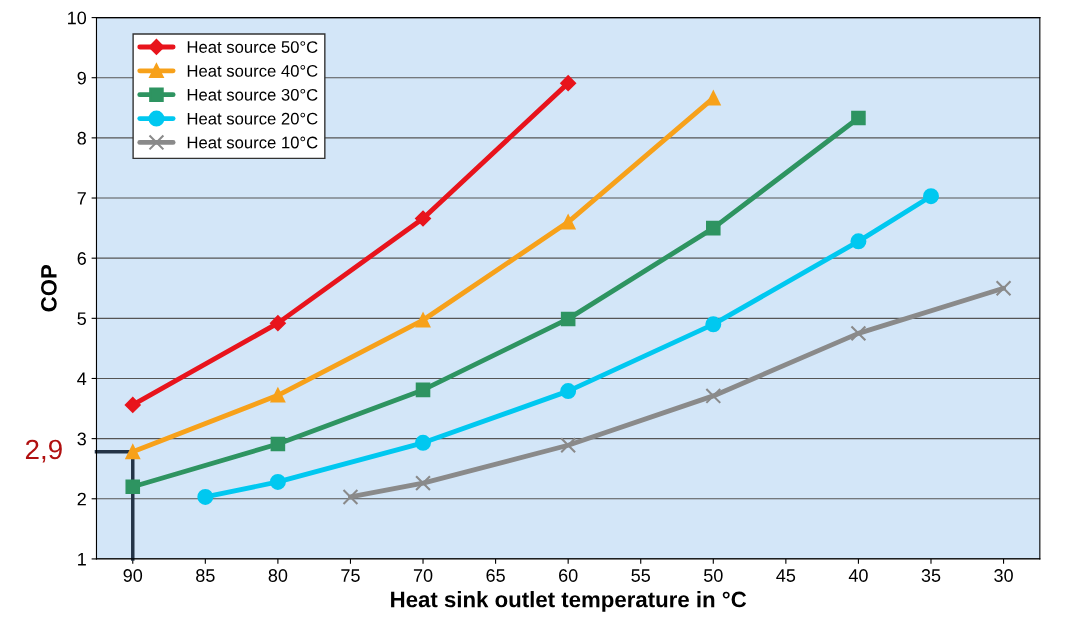  Describe the element at coordinates (252, 71) in the screenshot. I see `legend-label: Heat source 40°C` at that location.